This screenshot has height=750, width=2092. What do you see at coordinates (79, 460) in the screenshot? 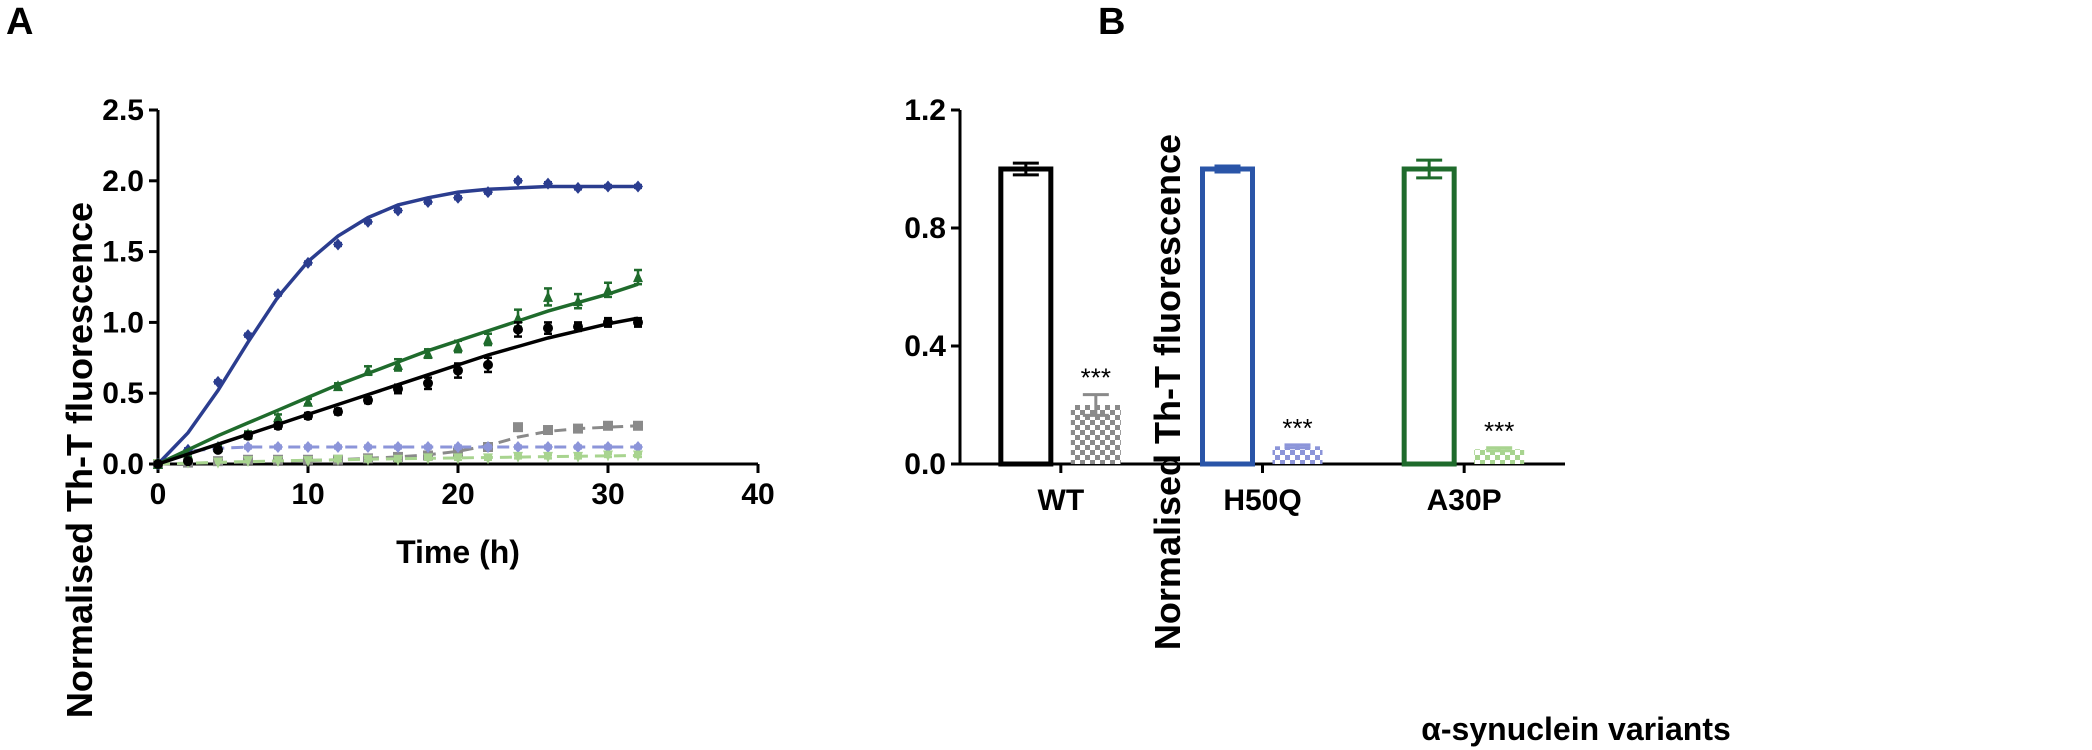
I see `chart-a-y-axis-label: Normalised Th-T fluorescence` at bounding box center [79, 460].